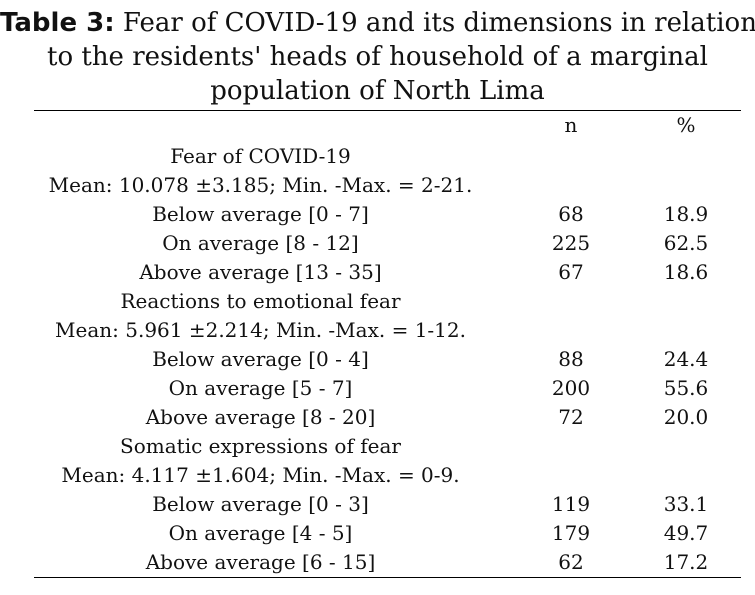  I want to click on row-percent: 17.2, so click(686, 562).